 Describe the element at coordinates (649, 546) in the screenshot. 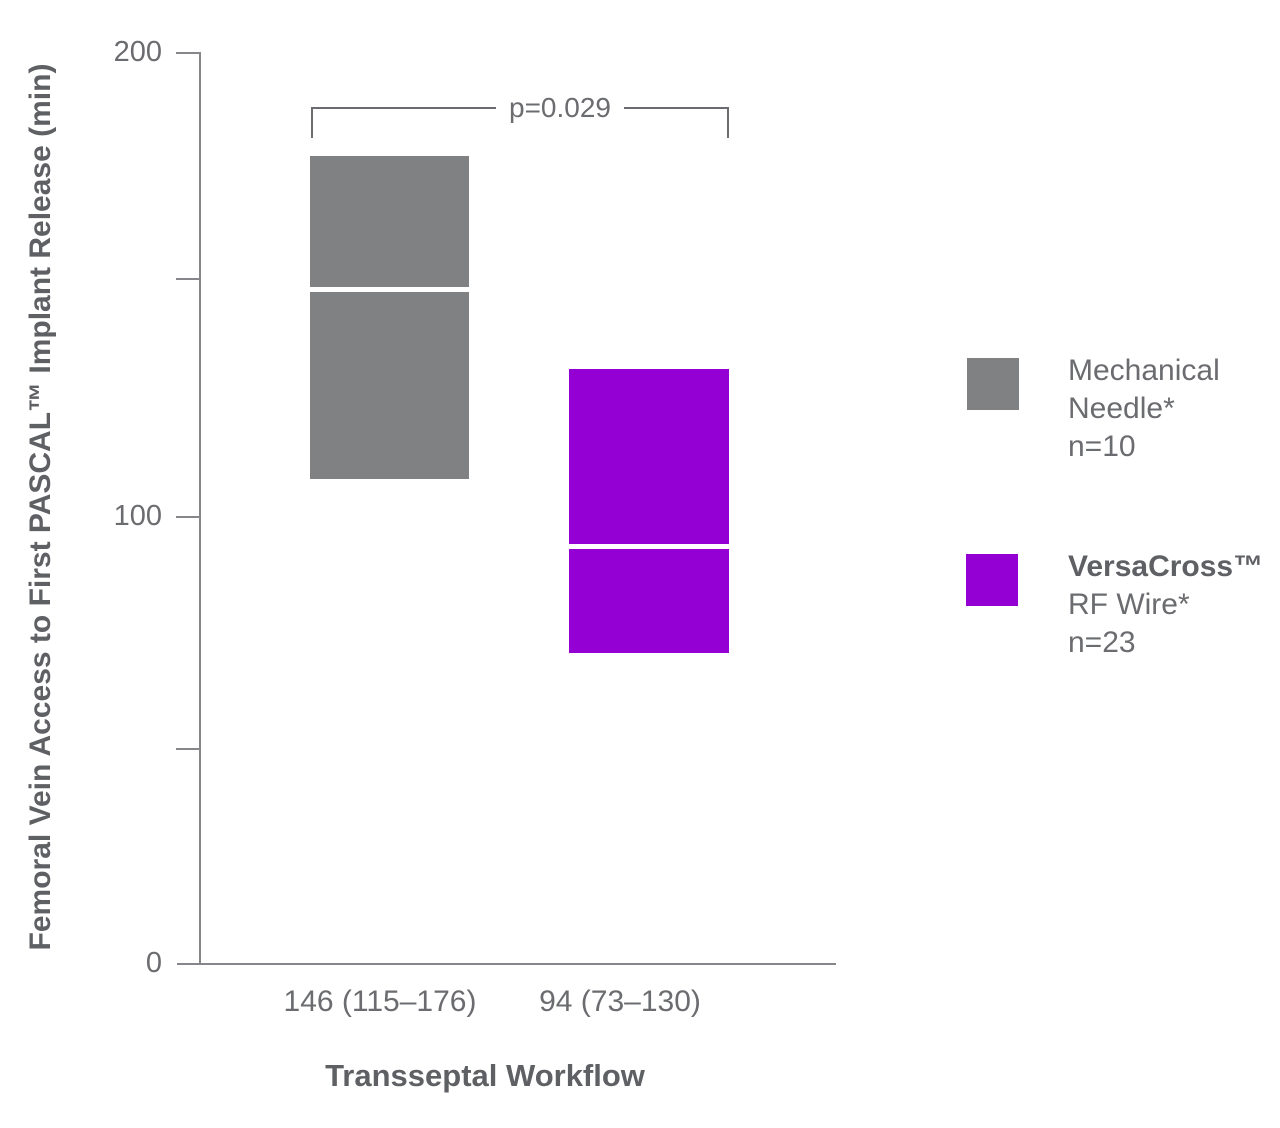

I see `median-line-versacross-rf-wire` at that location.